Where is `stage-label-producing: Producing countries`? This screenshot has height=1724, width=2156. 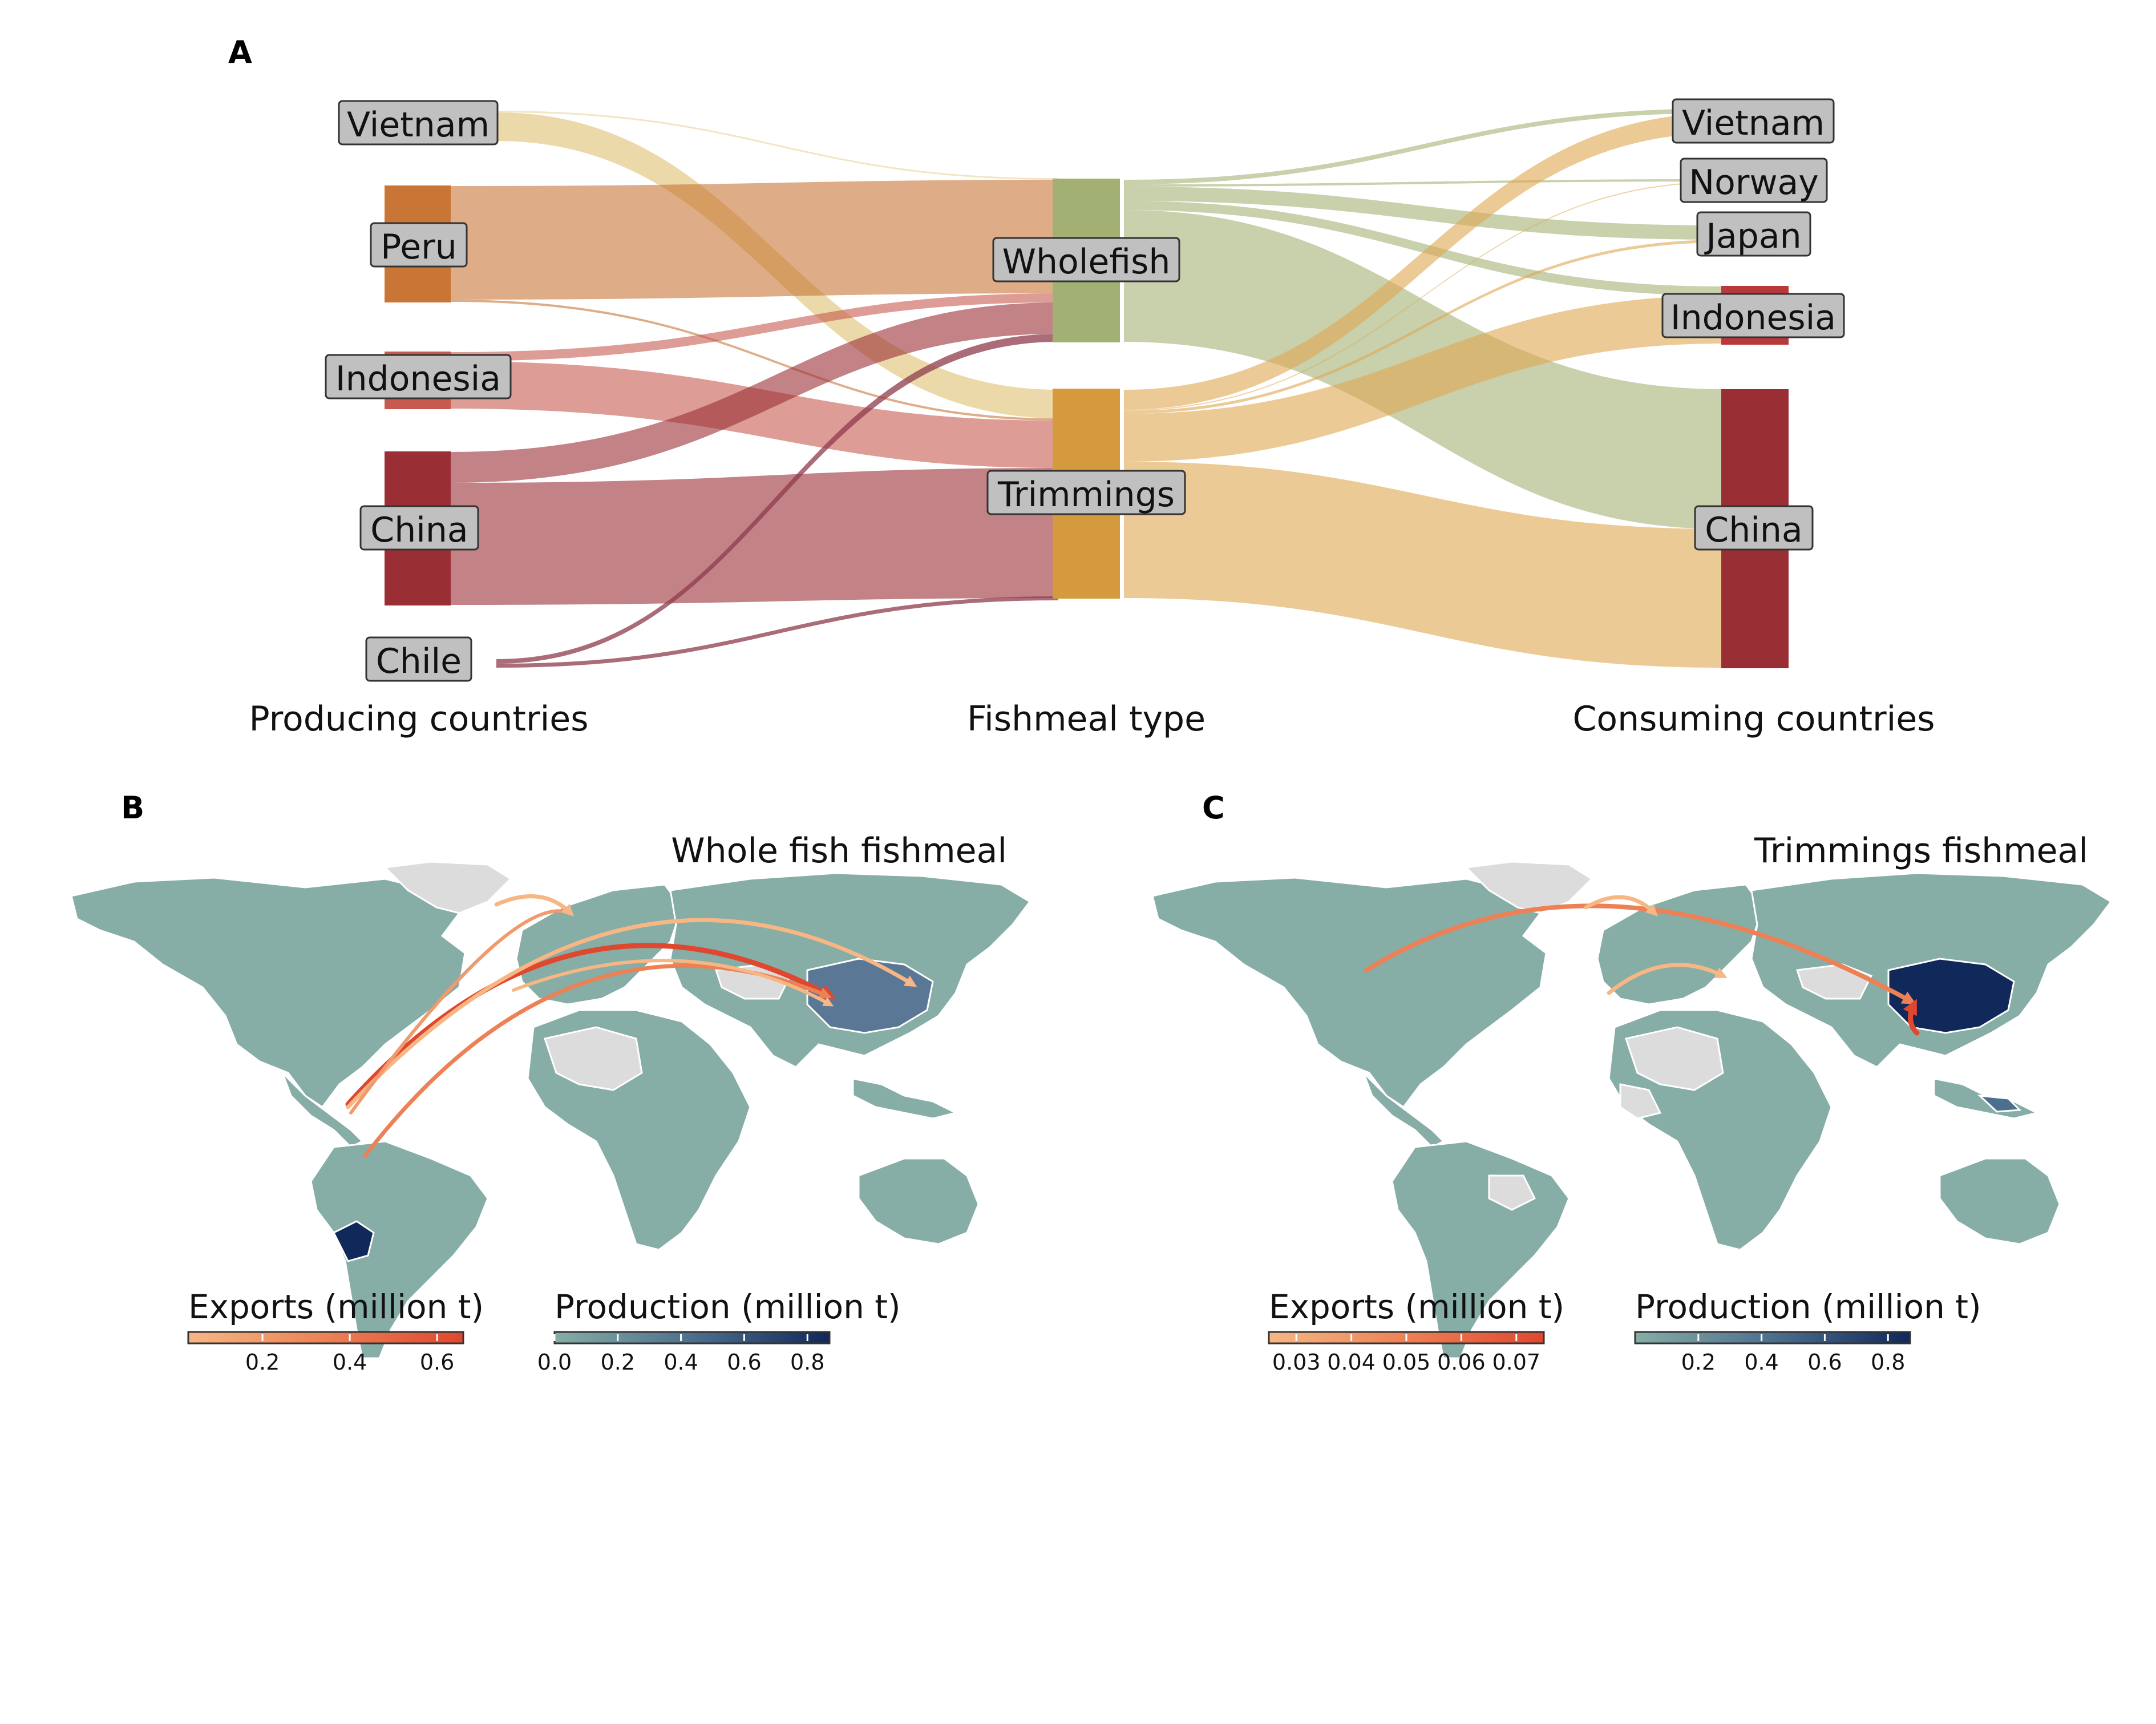
stage-label-producing: Producing countries is located at coordinates (419, 719).